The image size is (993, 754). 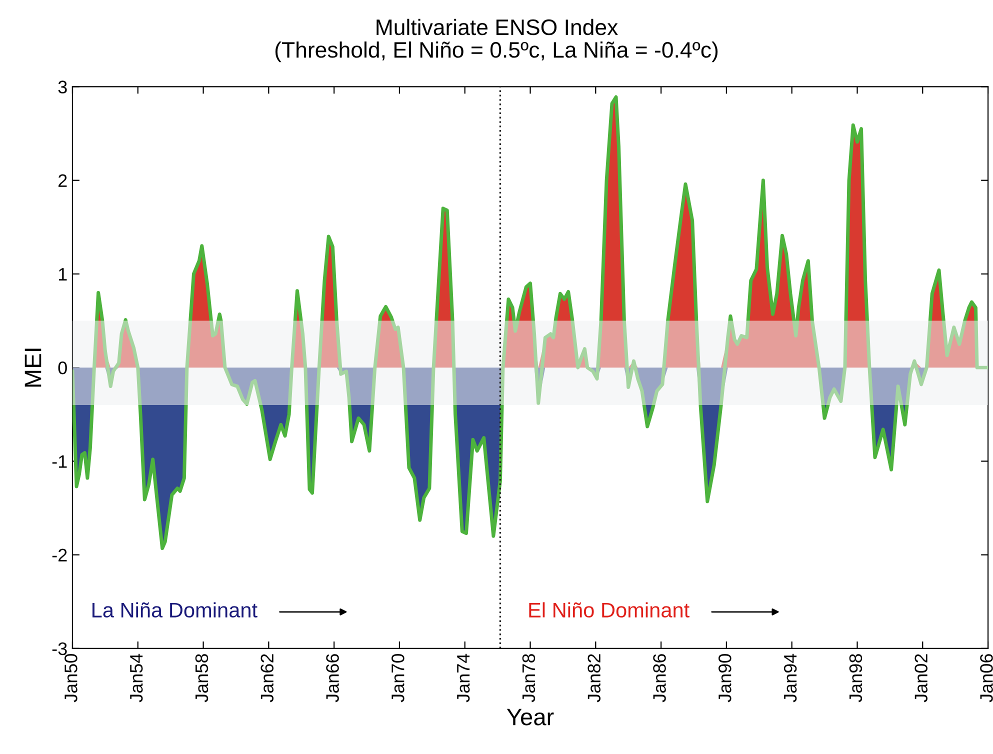 What do you see at coordinates (267, 678) in the screenshot?
I see `x-tick-label: Jan62` at bounding box center [267, 678].